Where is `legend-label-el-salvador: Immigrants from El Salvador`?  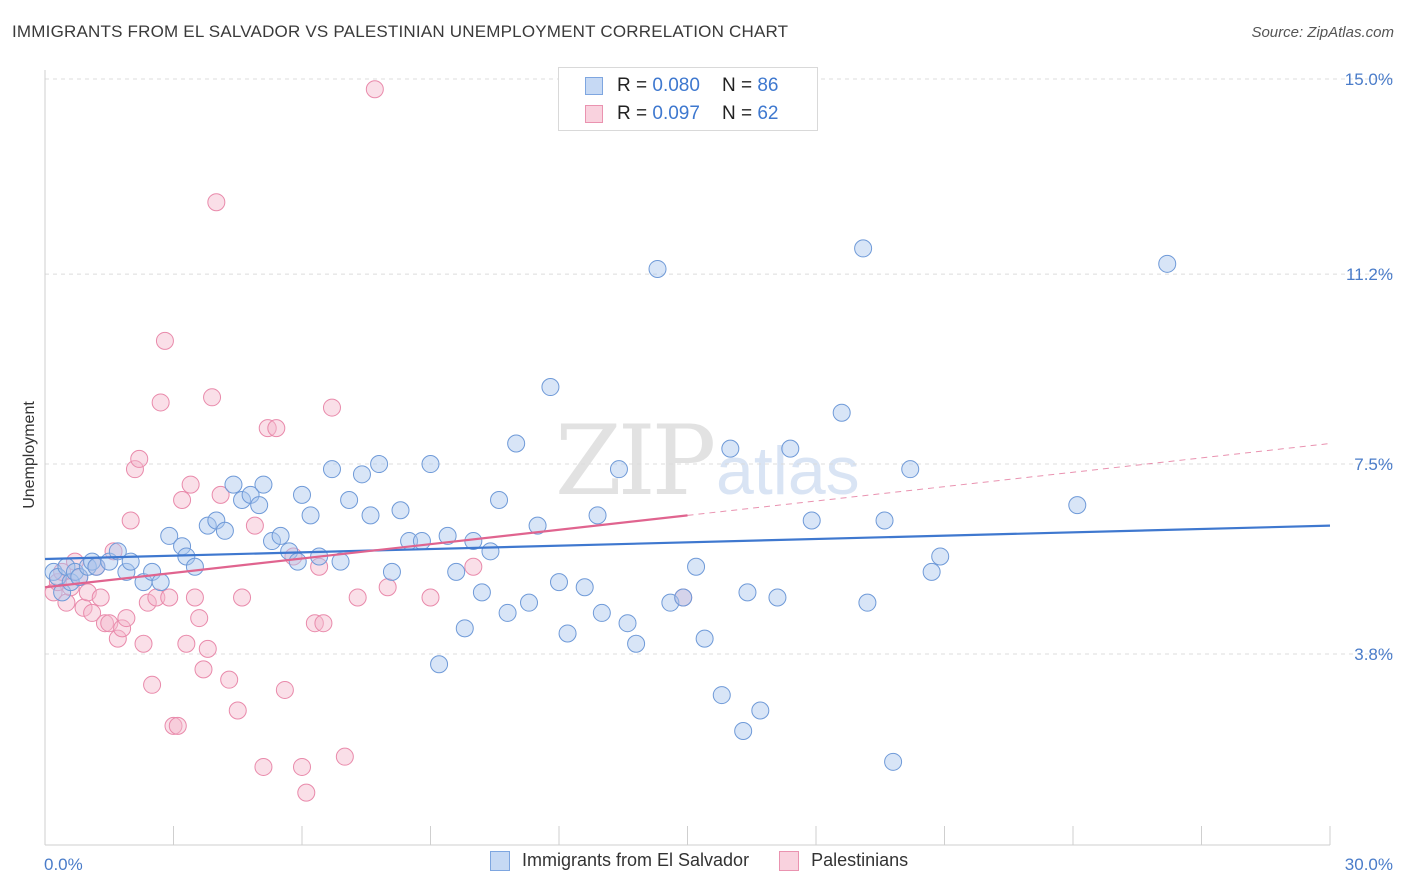
legend-label-el-salvador: Immigrants from El Salvador is located at coordinates (636, 860).